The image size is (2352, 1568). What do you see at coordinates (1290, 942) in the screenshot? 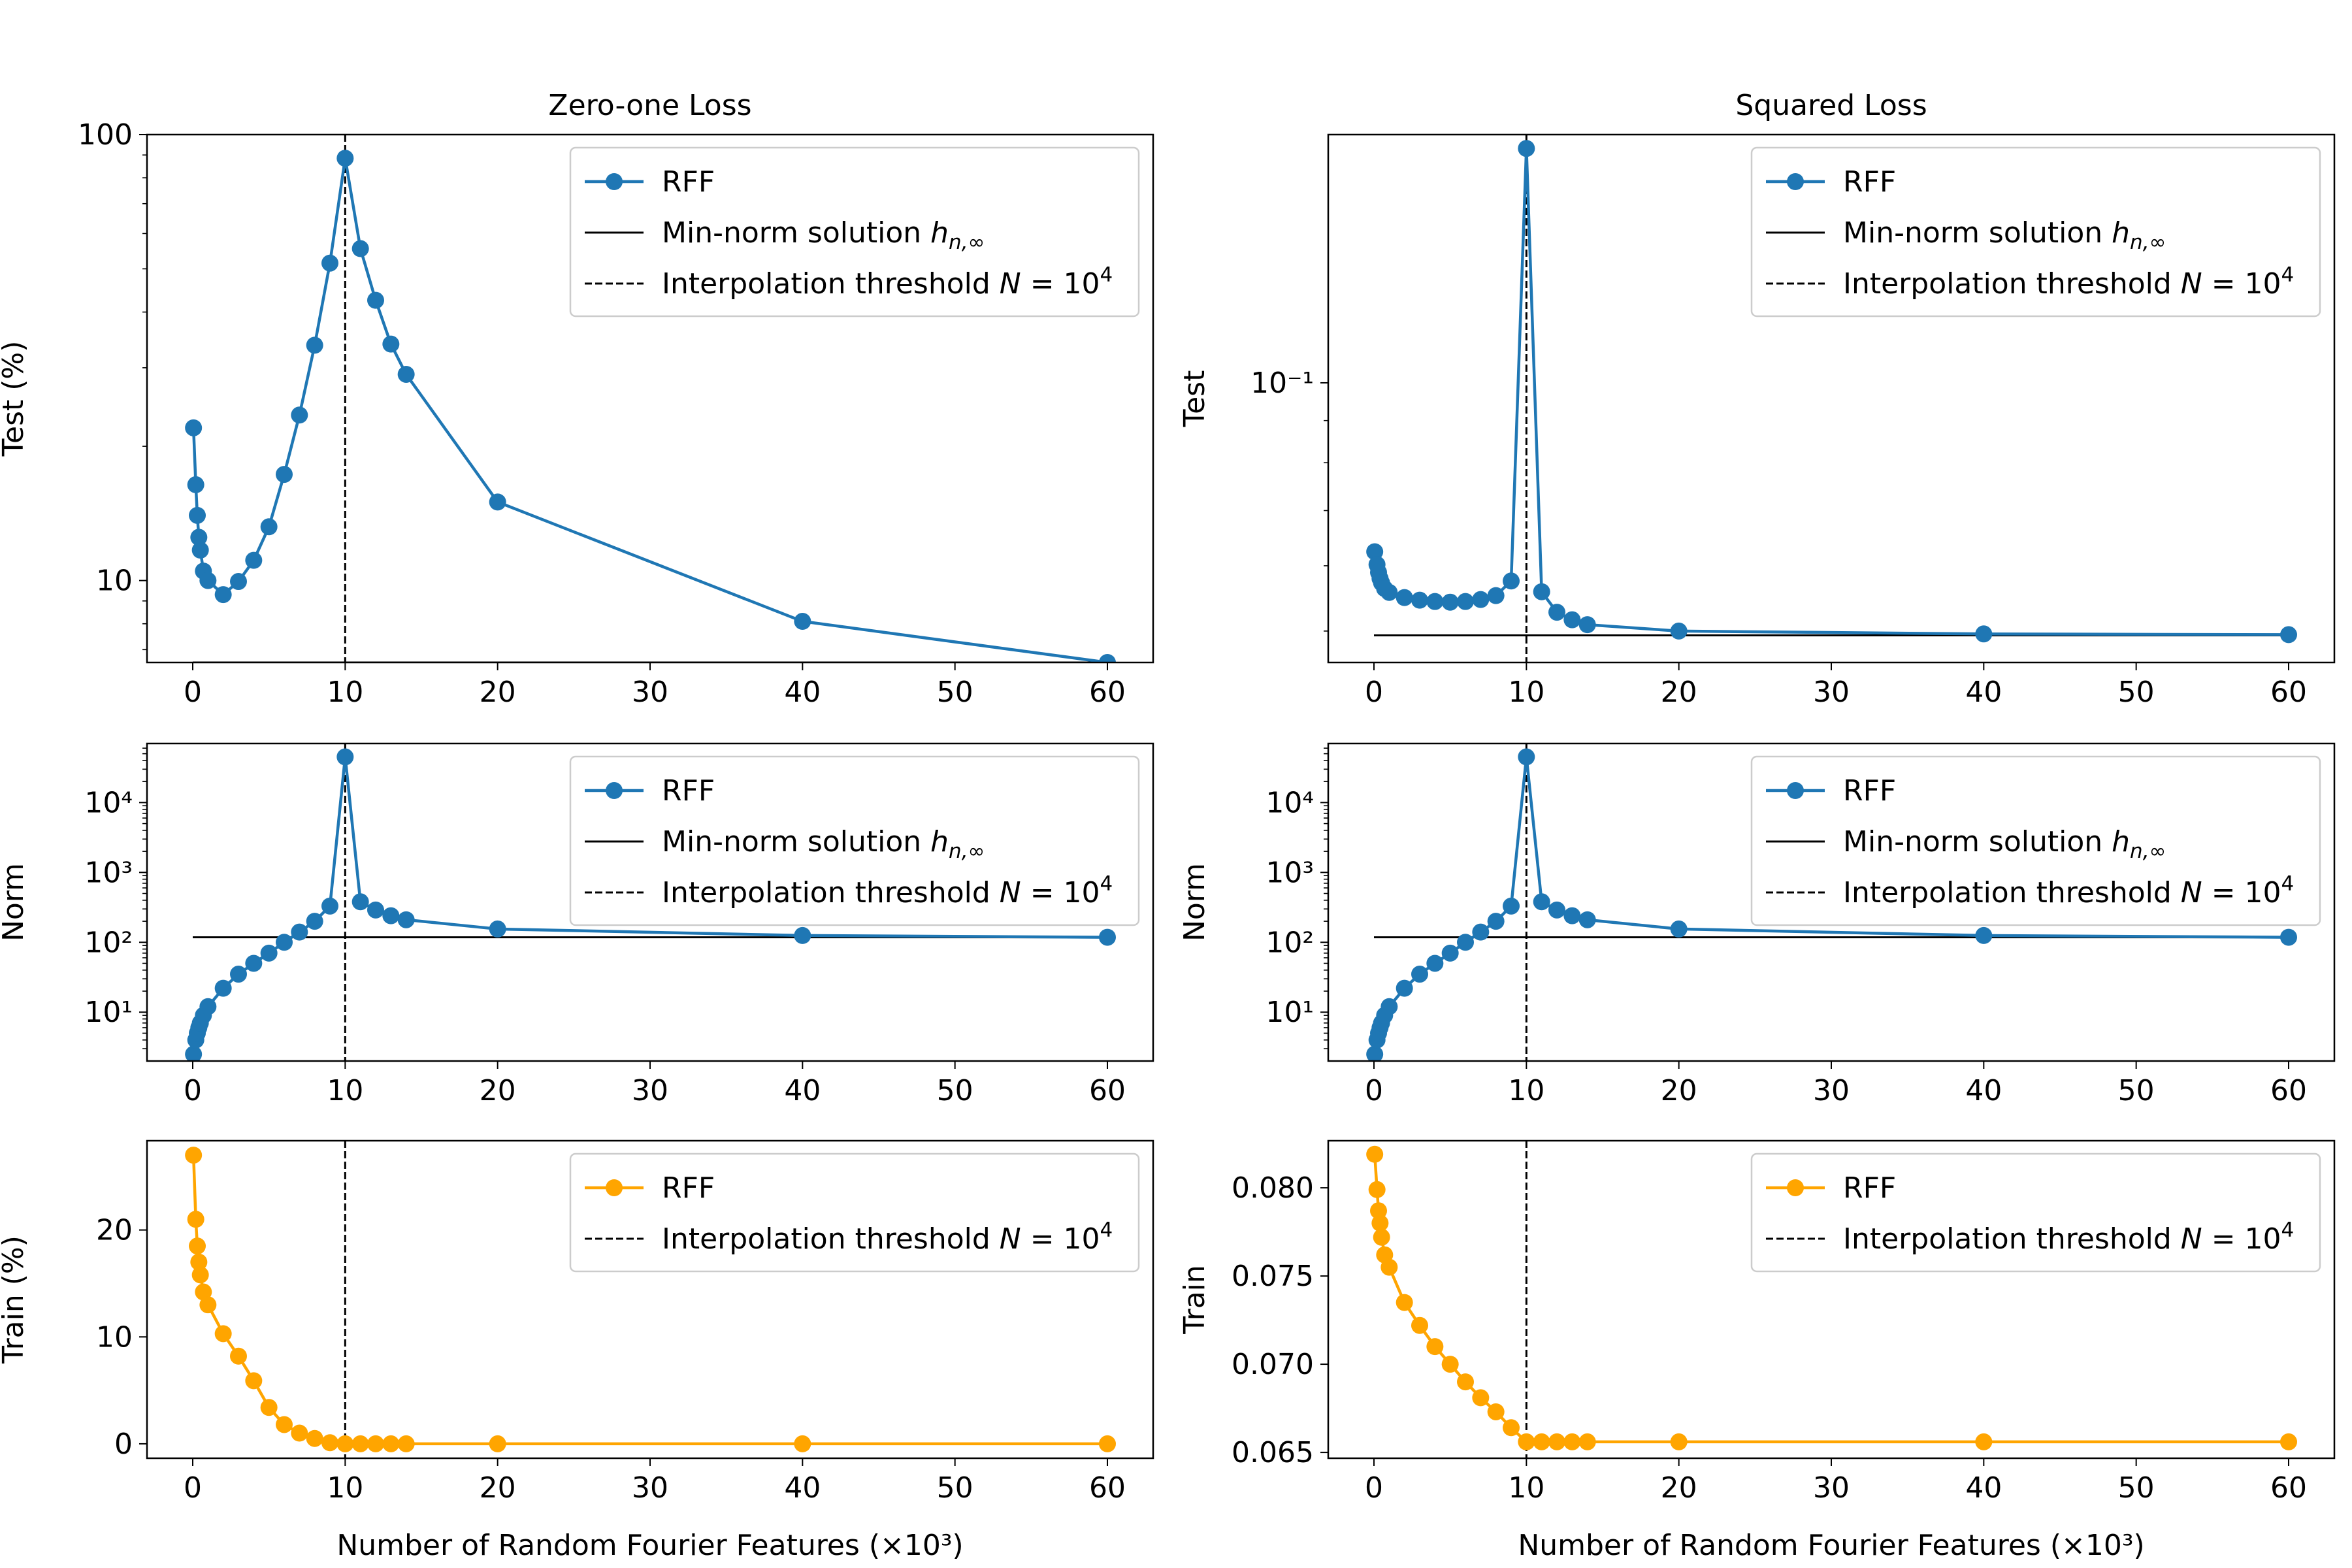
I see `y-tick-label: 10²` at bounding box center [1290, 942].